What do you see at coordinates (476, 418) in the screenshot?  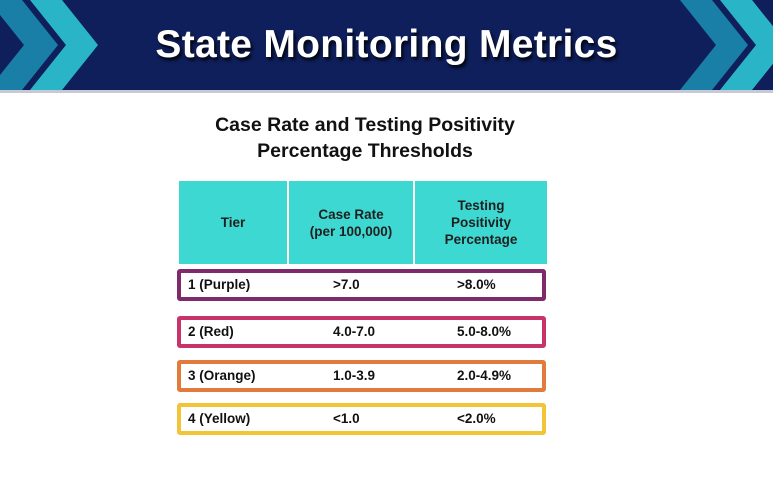 I see `tier-positivity: <2.0%` at bounding box center [476, 418].